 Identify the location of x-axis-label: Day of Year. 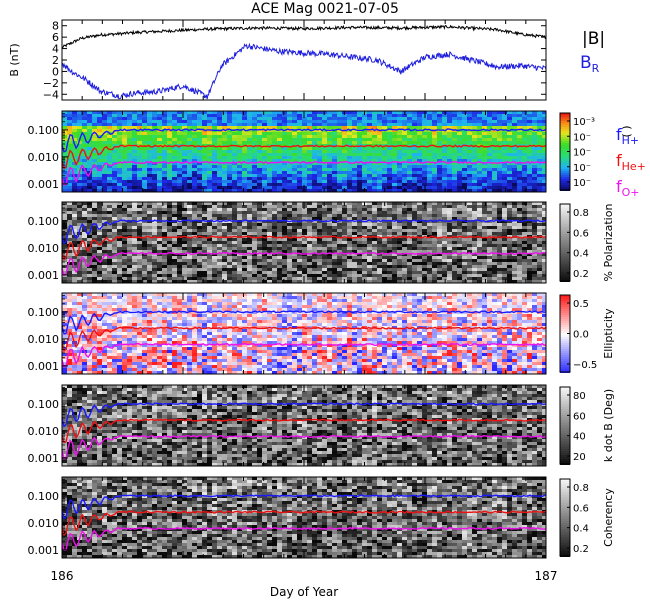
(304, 592).